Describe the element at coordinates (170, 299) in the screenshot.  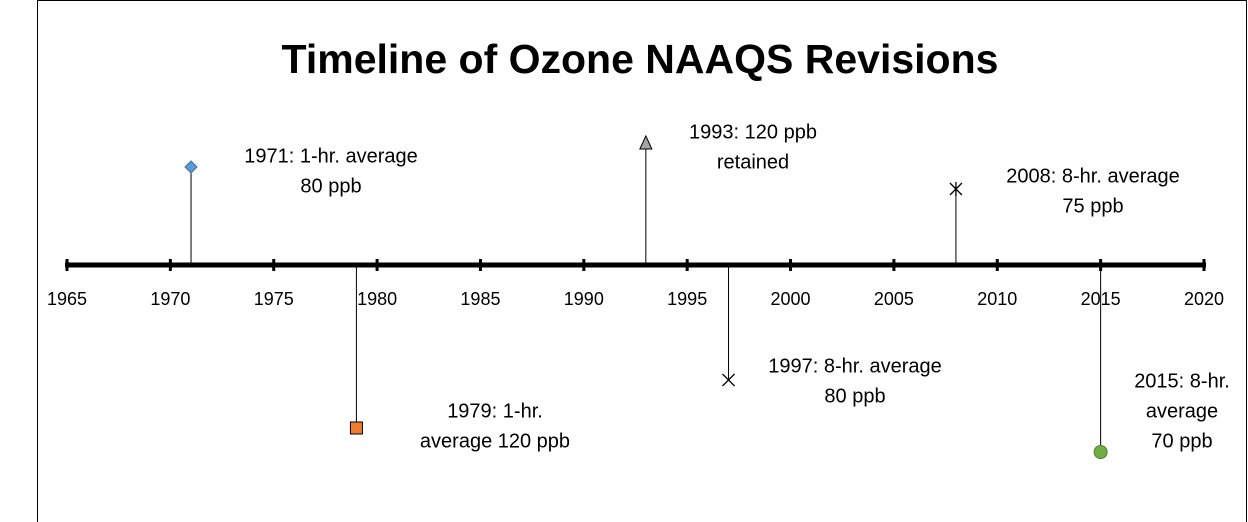
I see `x-tick-label: 1970` at that location.